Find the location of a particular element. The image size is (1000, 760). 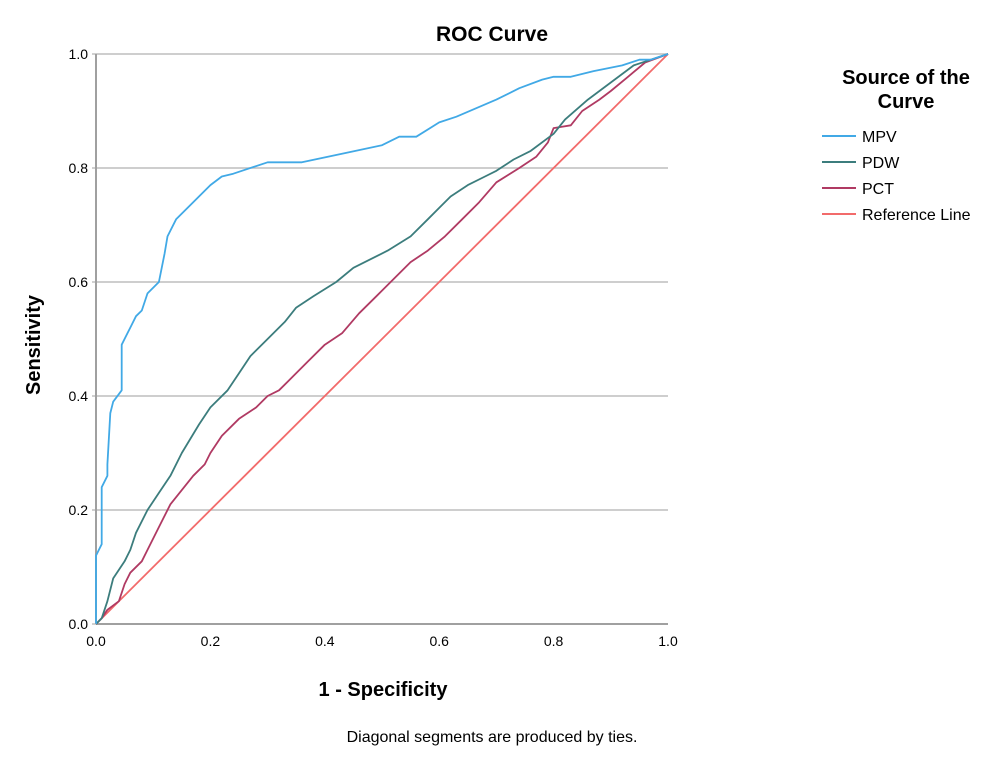

x-tick-label: 0.6 is located at coordinates (439, 641).